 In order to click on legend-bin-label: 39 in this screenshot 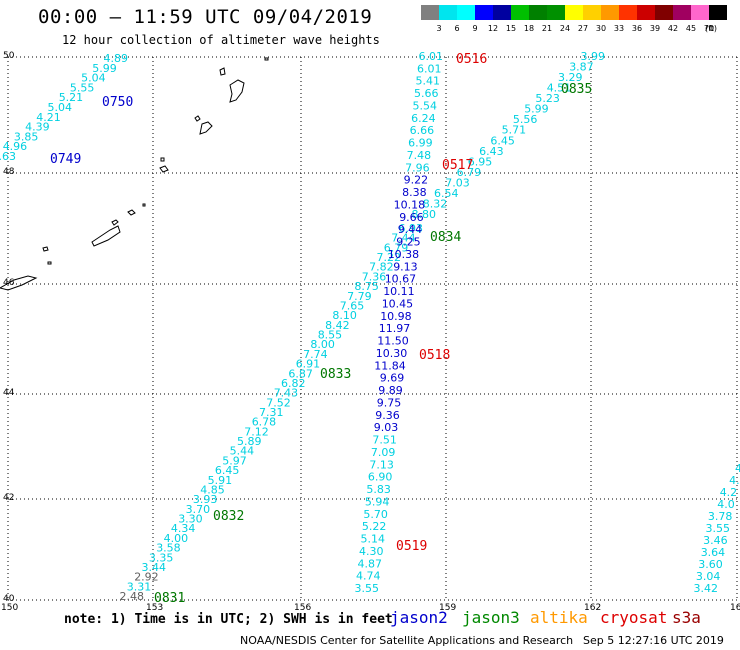, I will do `click(655, 28)`.